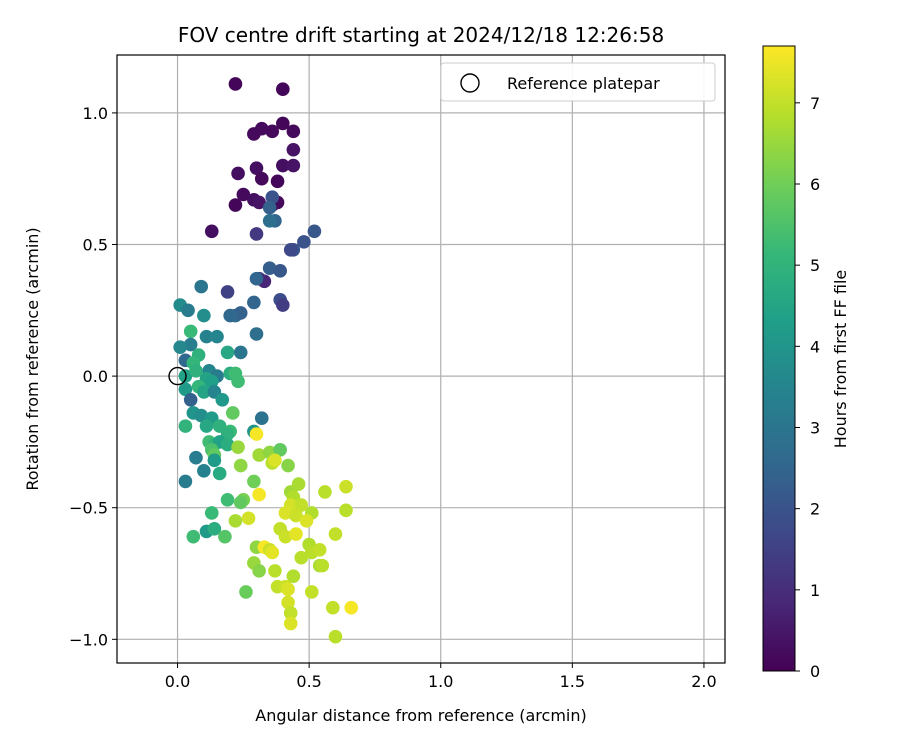 This screenshot has height=754, width=900. Describe the element at coordinates (815, 265) in the screenshot. I see `colorbar-tick-label: 5` at that location.